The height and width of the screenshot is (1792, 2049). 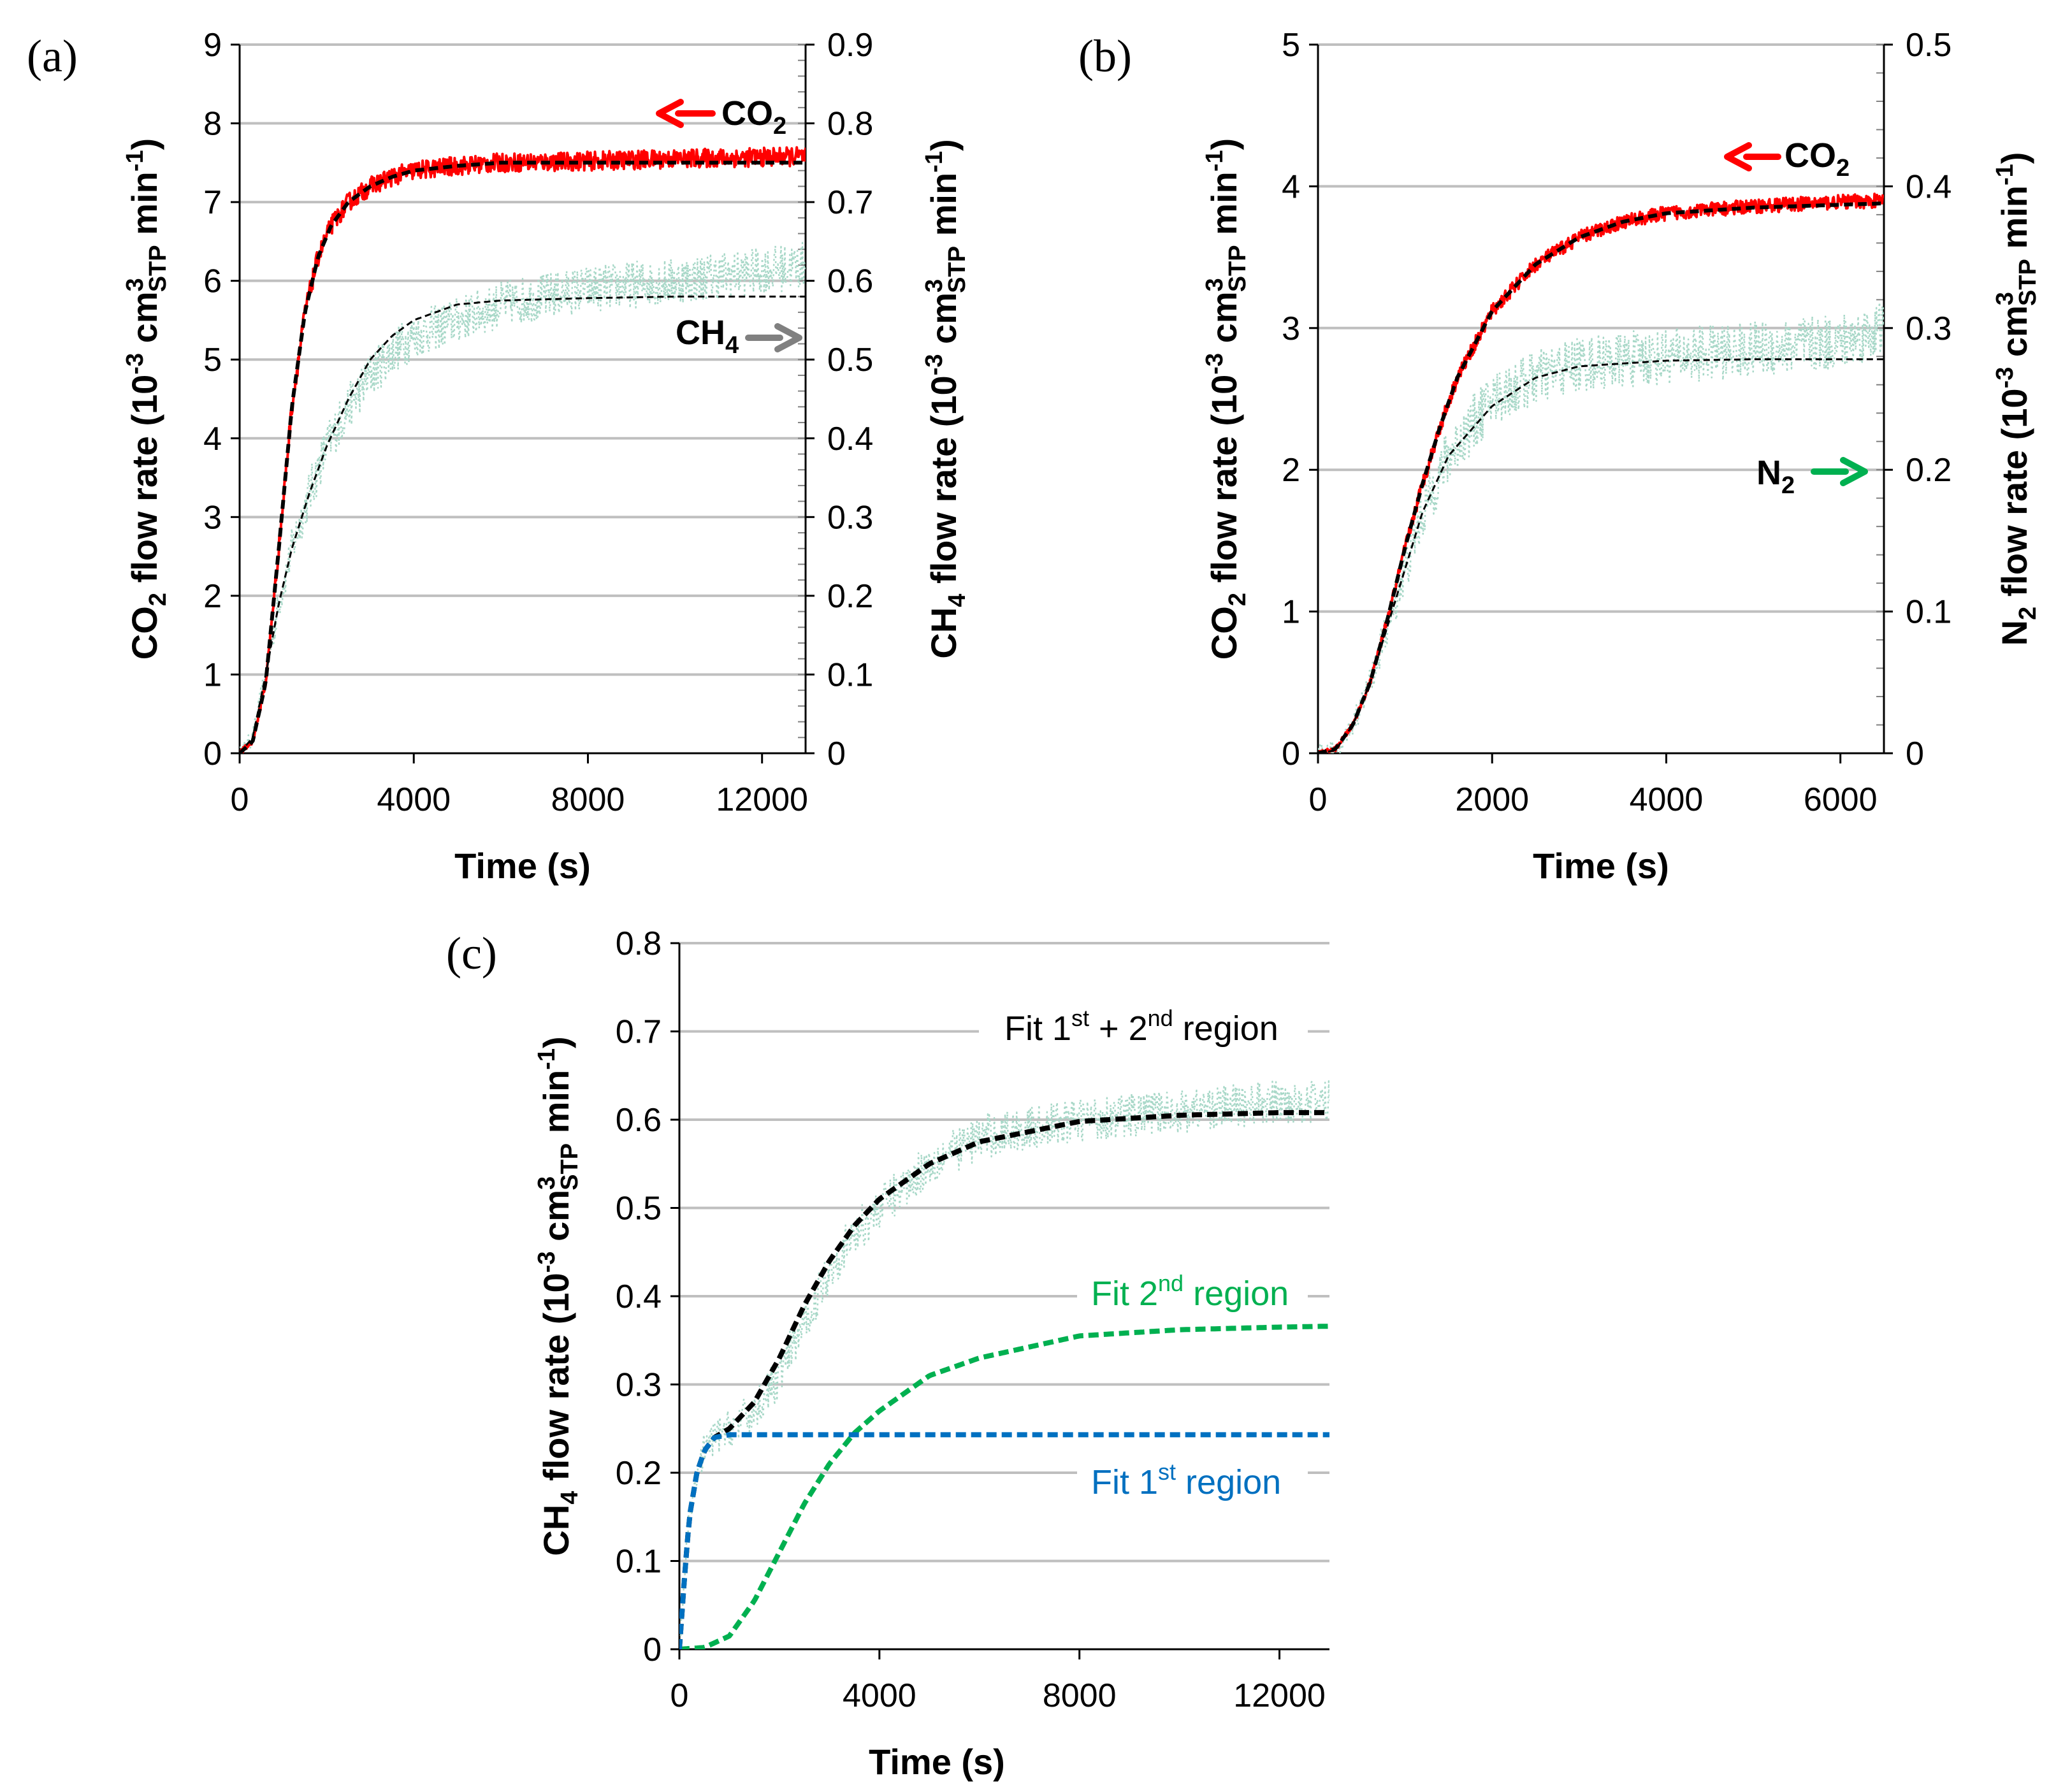 I want to click on panel-a-annotation-ch4: CH4, so click(x=739, y=337).